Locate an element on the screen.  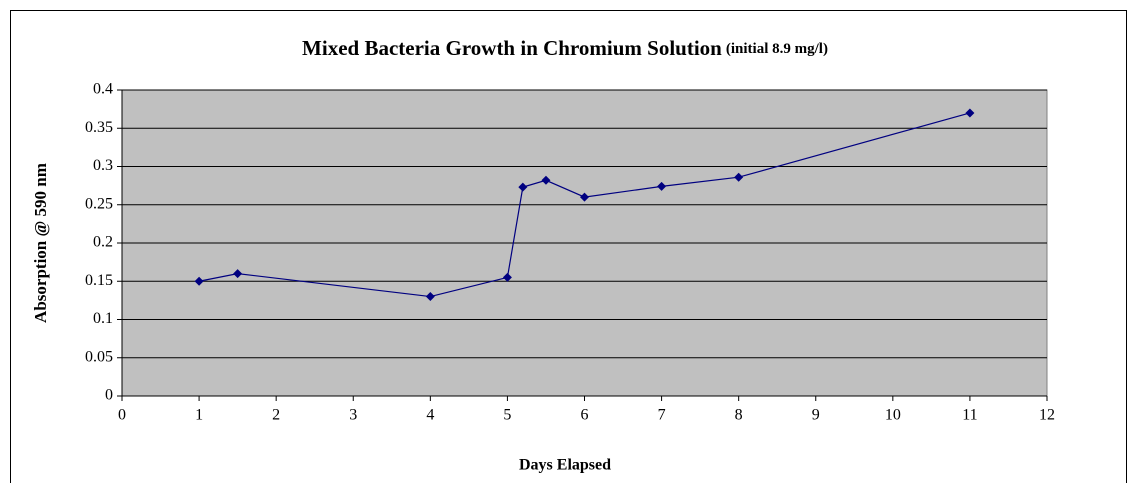
chart-subtitle: (initial 8.9 mg/l) is located at coordinates (777, 49).